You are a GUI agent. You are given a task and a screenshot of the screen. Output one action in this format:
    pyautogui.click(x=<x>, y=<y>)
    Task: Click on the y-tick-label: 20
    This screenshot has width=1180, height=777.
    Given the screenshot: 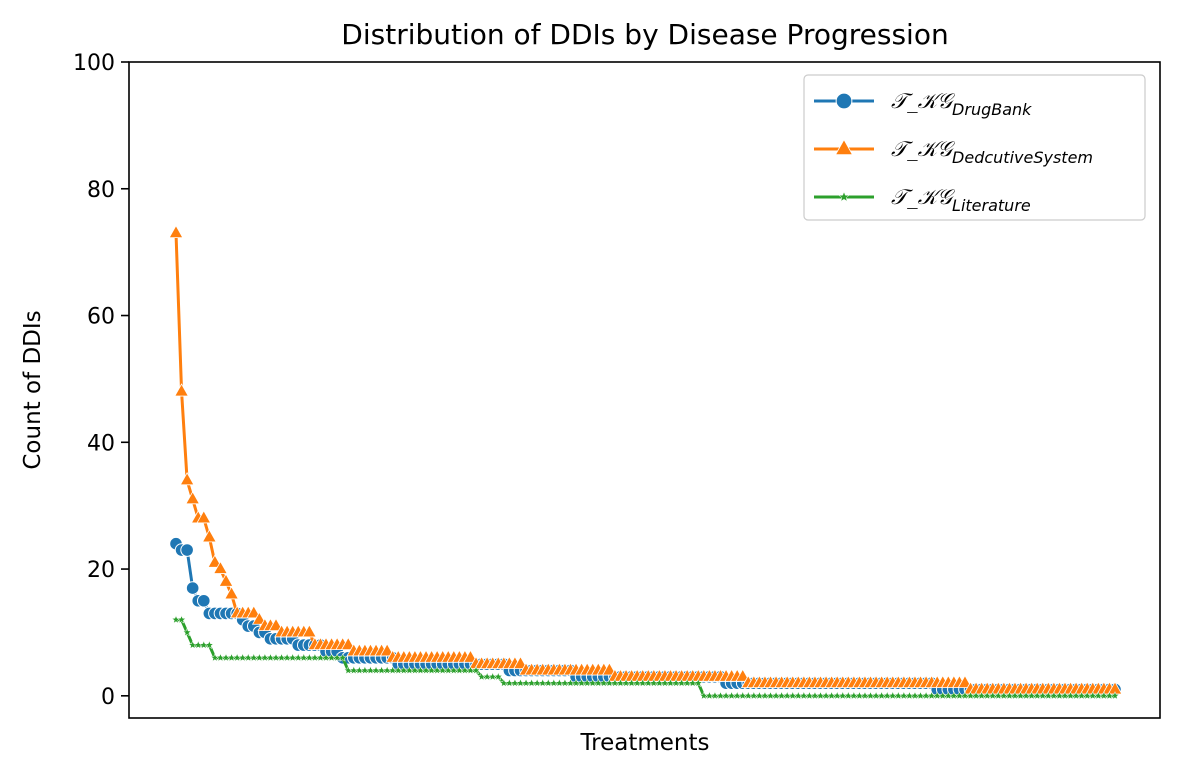 What is the action you would take?
    pyautogui.click(x=101, y=570)
    